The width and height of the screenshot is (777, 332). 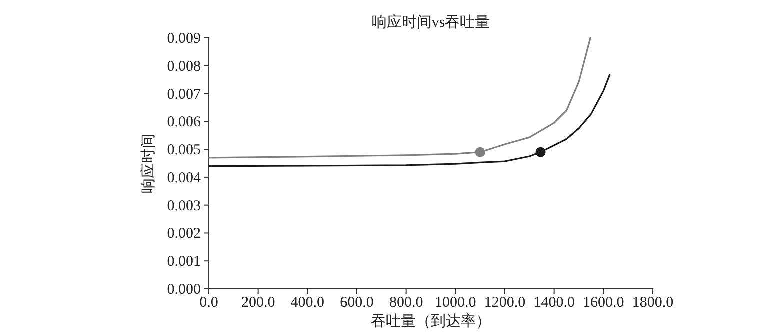 I want to click on y-tick-label: 0.004, so click(x=184, y=178).